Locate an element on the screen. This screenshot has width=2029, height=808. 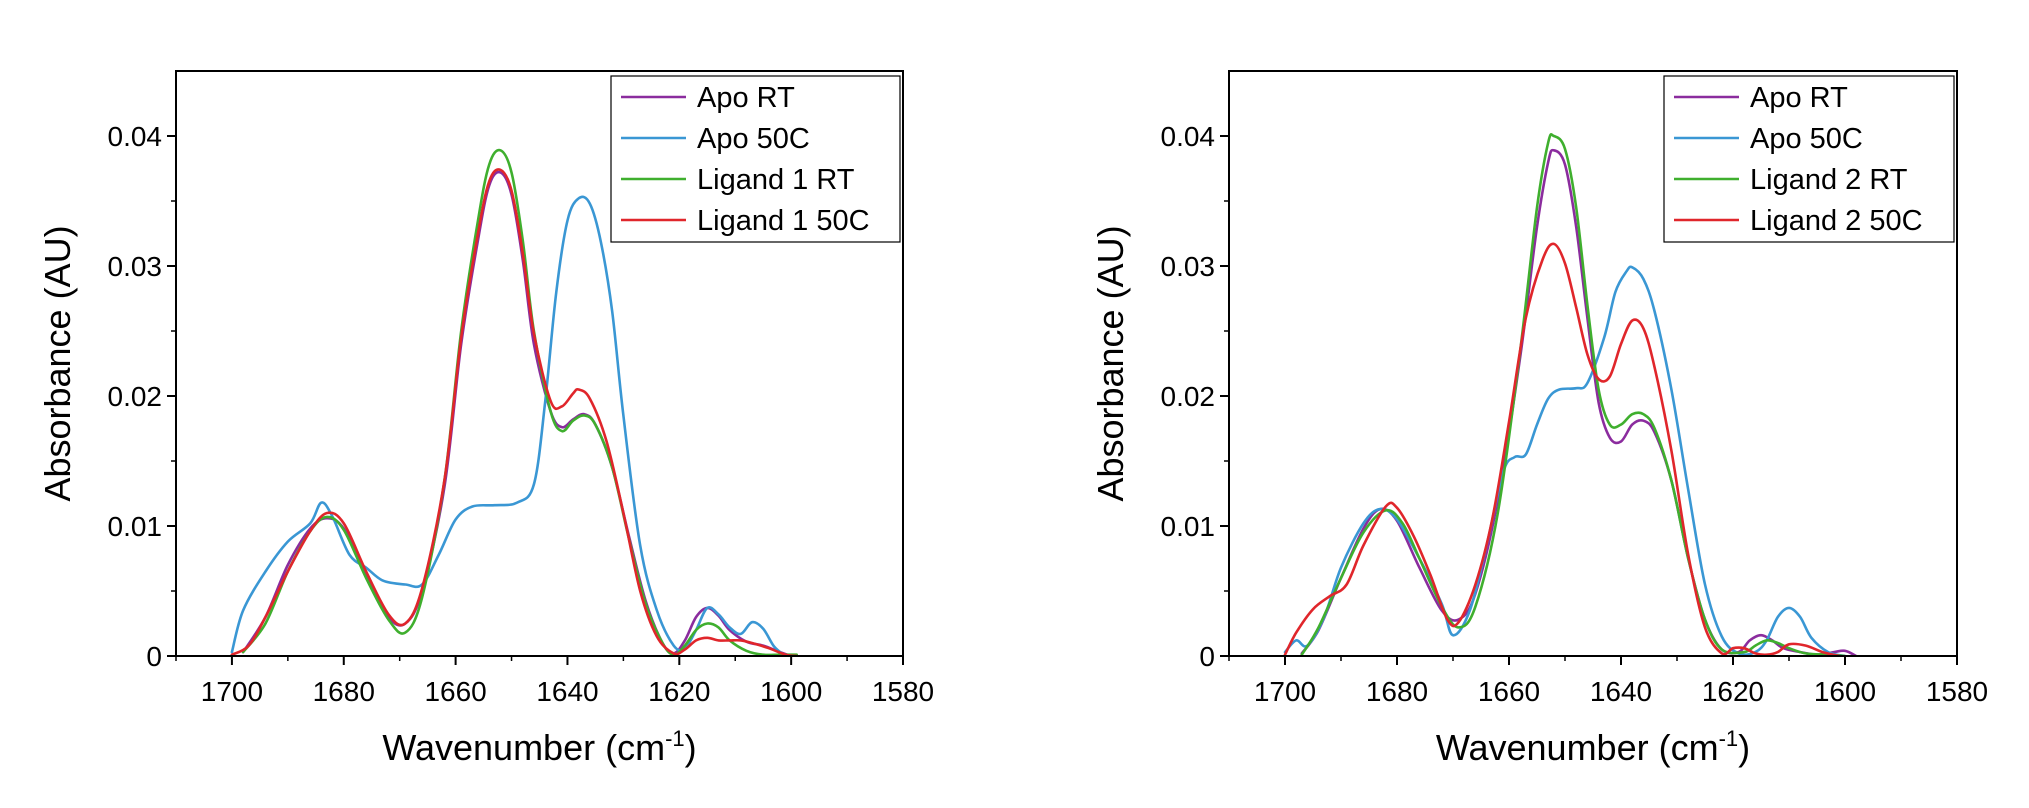
series-line-ligand-2-50c is located at coordinates (1562, 449).